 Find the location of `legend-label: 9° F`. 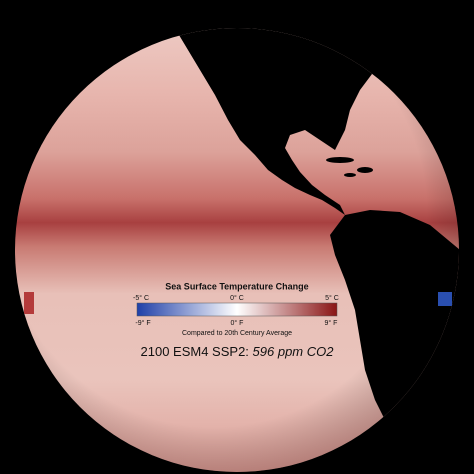

legend-label: 9° F is located at coordinates (331, 323).